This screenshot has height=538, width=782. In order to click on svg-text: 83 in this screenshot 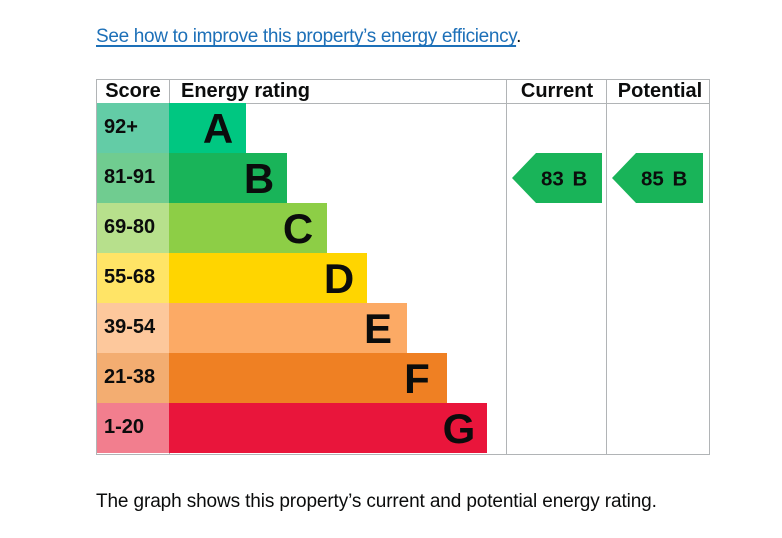, I will do `click(552, 179)`.